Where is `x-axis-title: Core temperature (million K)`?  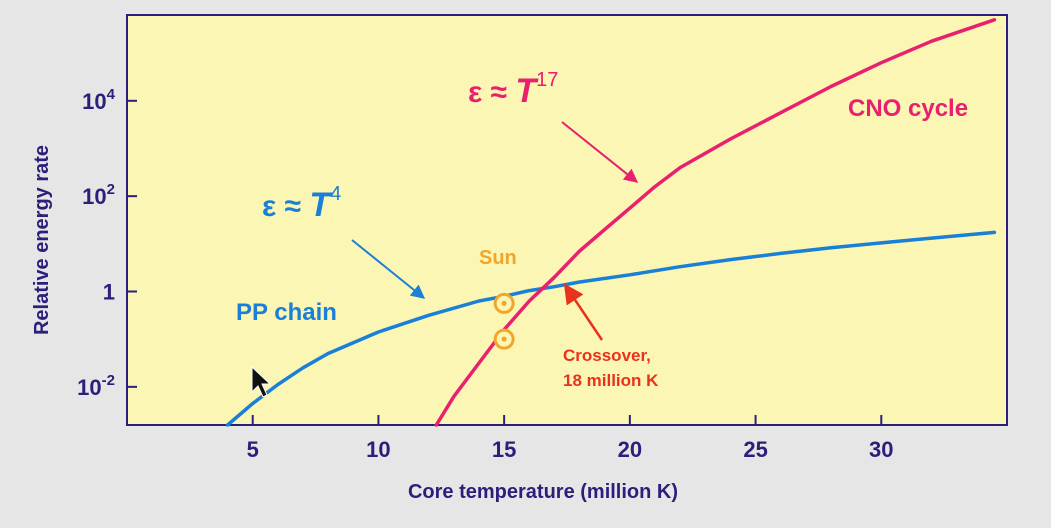 x-axis-title: Core temperature (million K) is located at coordinates (543, 492).